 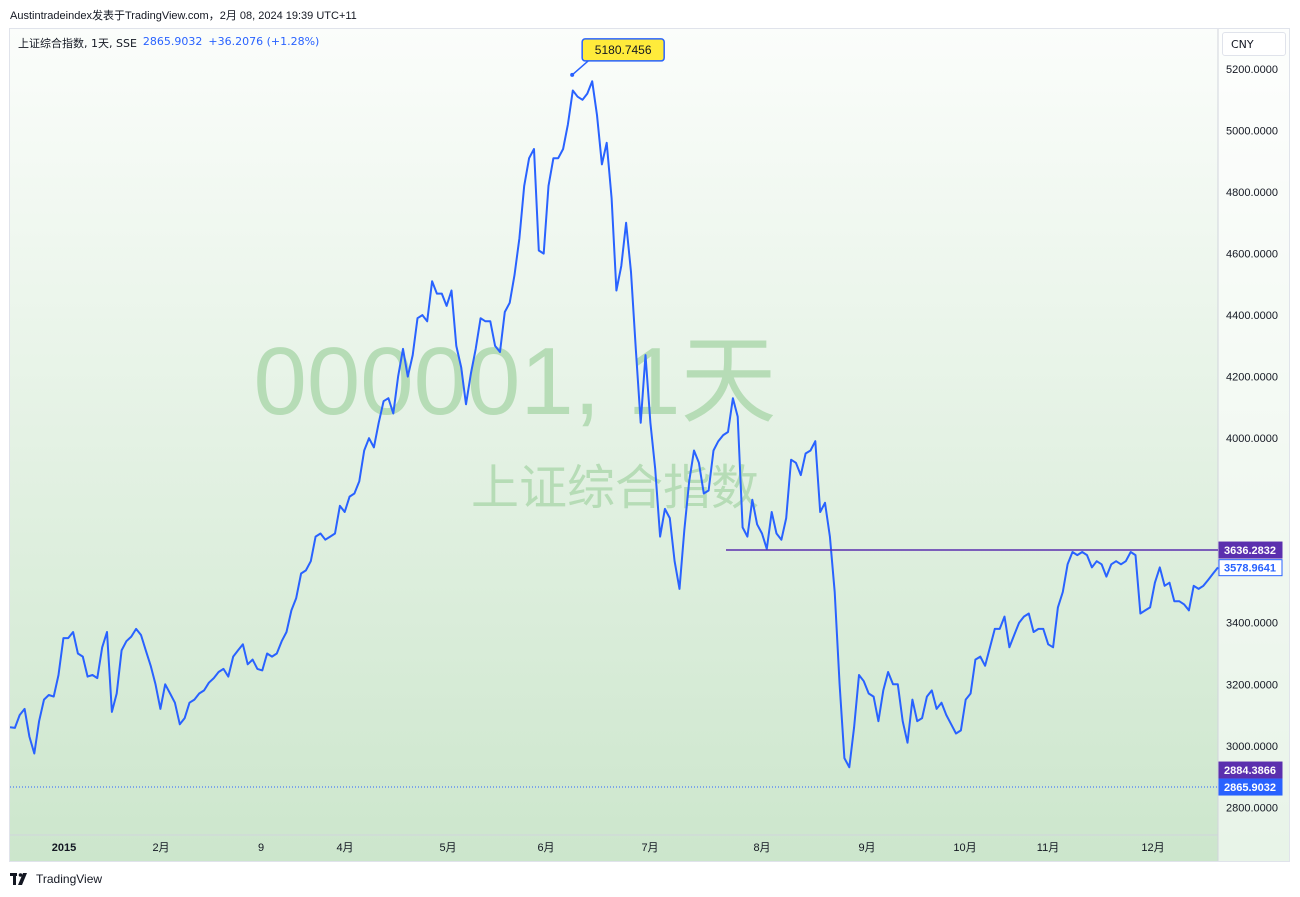 I want to click on low-price-tag: 2884.3866, so click(x=1250, y=771).